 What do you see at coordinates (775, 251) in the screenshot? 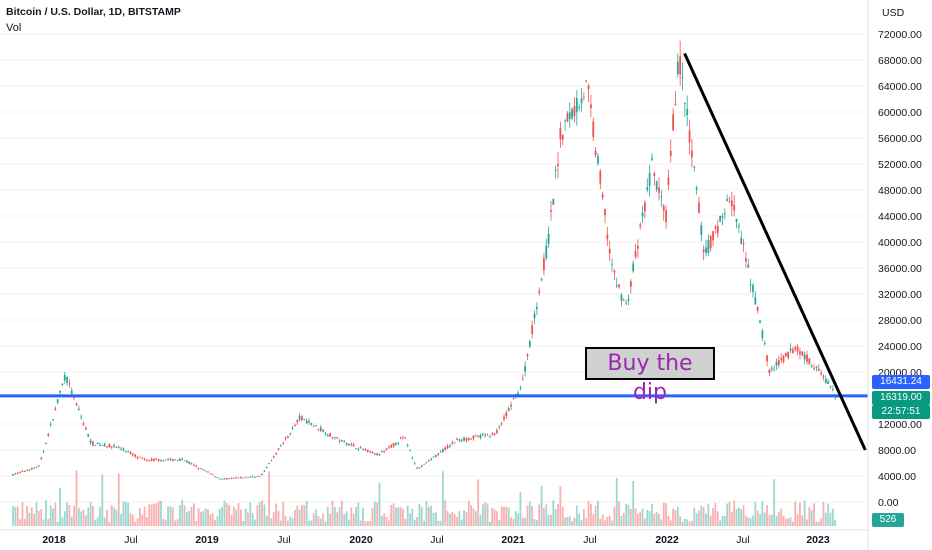
I see `trend-line` at bounding box center [775, 251].